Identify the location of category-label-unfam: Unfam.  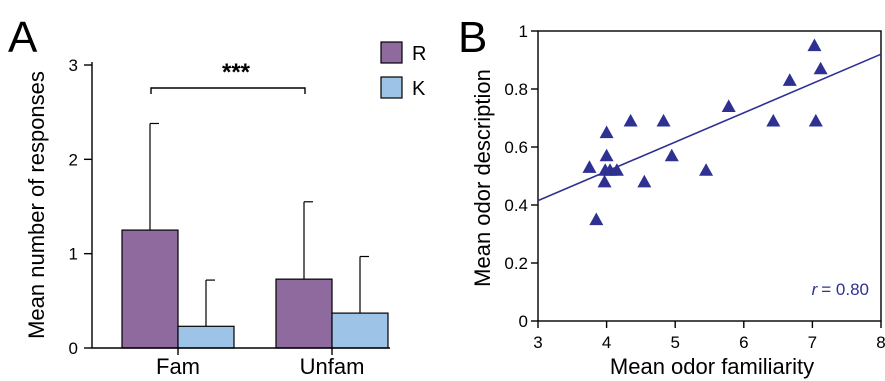
(332, 366).